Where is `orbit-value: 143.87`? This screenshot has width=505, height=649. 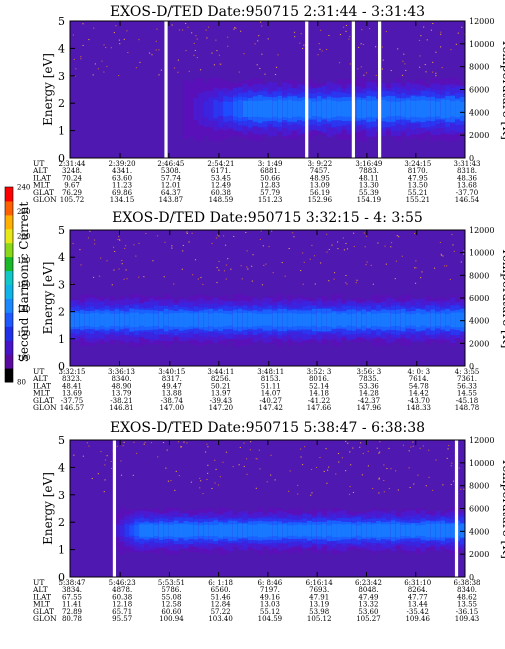
orbit-value: 143.87 is located at coordinates (171, 200).